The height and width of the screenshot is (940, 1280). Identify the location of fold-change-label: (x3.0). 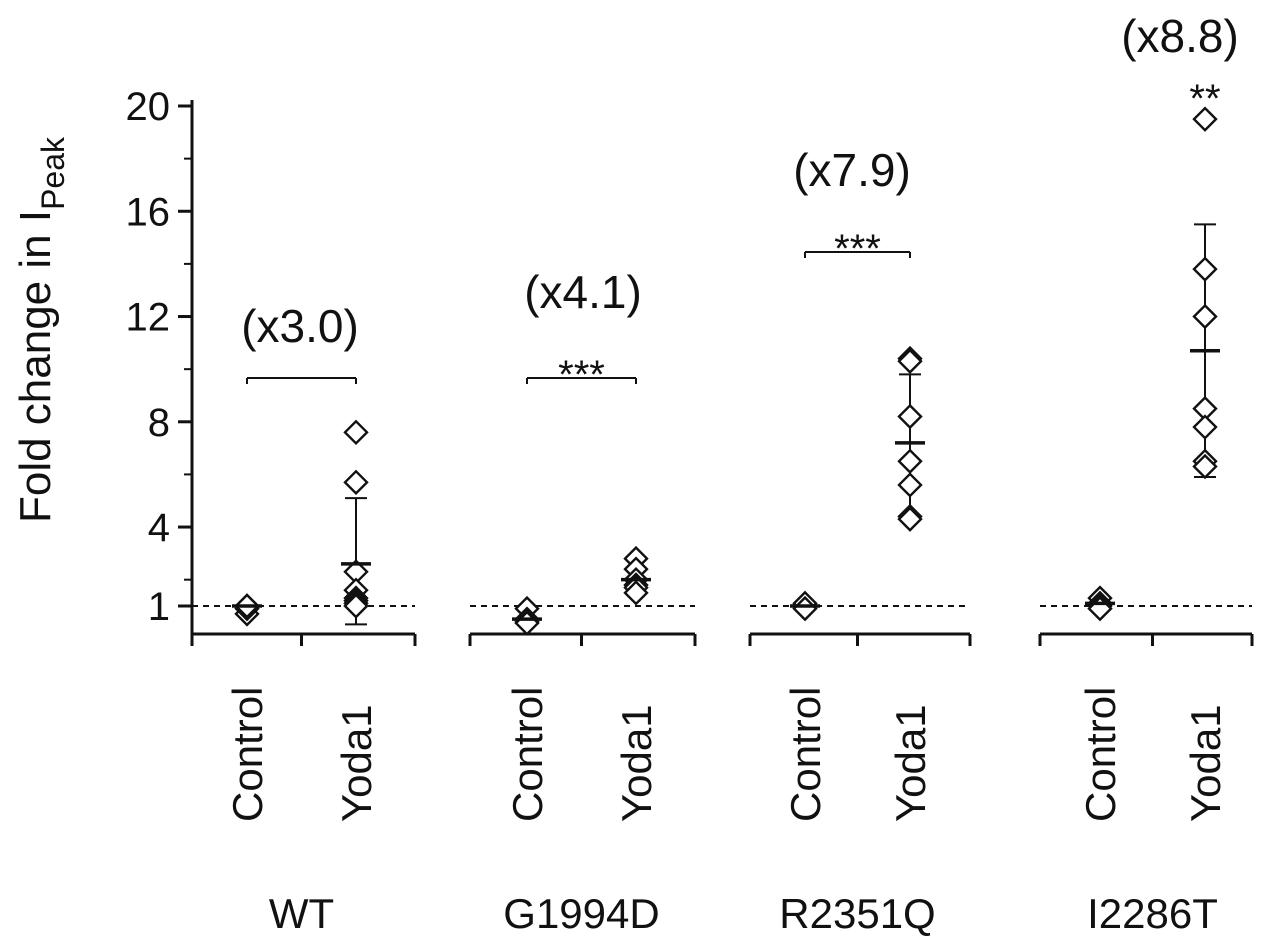
(300, 326).